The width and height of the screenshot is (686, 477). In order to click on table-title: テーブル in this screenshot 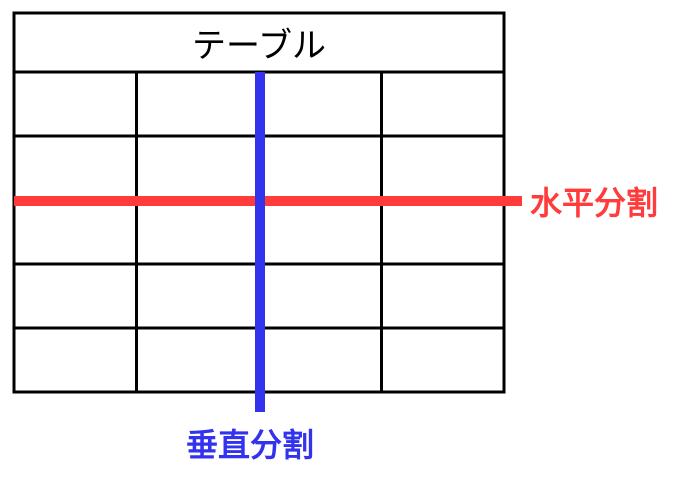, I will do `click(259, 46)`.